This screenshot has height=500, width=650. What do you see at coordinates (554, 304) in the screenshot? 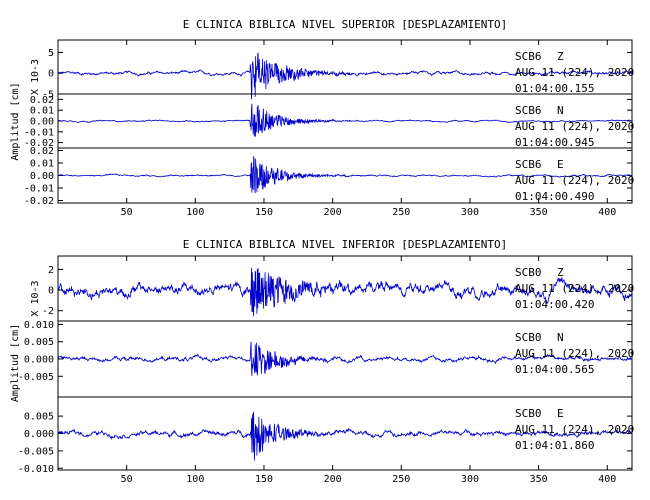
I see `time-label: 01:04:00.420` at bounding box center [554, 304].